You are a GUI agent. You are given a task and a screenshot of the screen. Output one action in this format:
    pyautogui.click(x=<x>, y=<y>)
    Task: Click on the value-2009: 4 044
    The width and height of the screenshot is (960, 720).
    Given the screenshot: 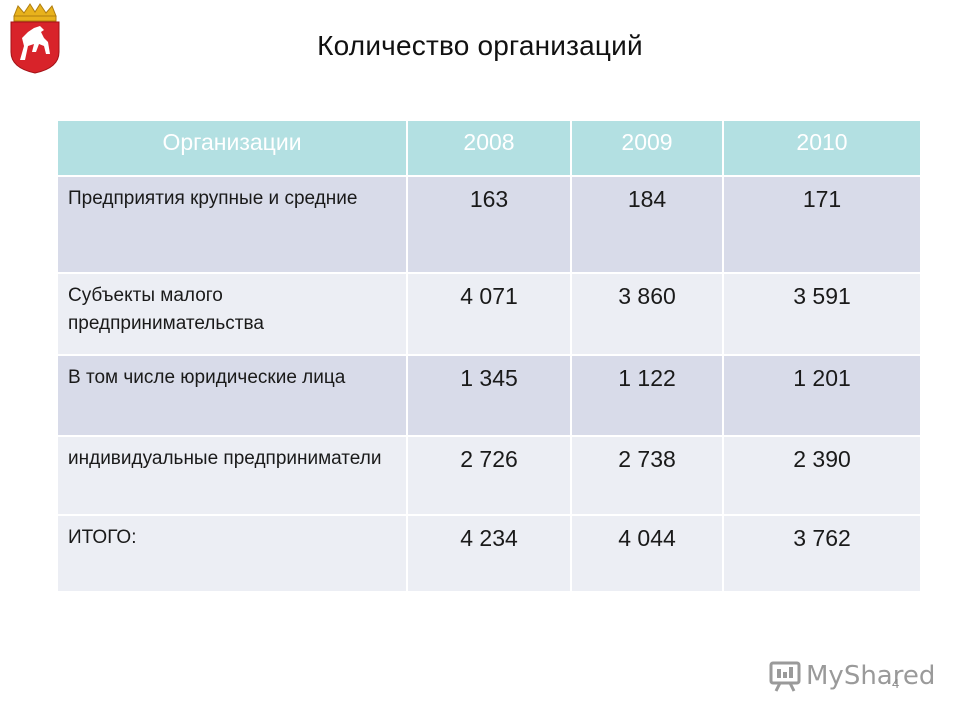 What is the action you would take?
    pyautogui.click(x=647, y=553)
    